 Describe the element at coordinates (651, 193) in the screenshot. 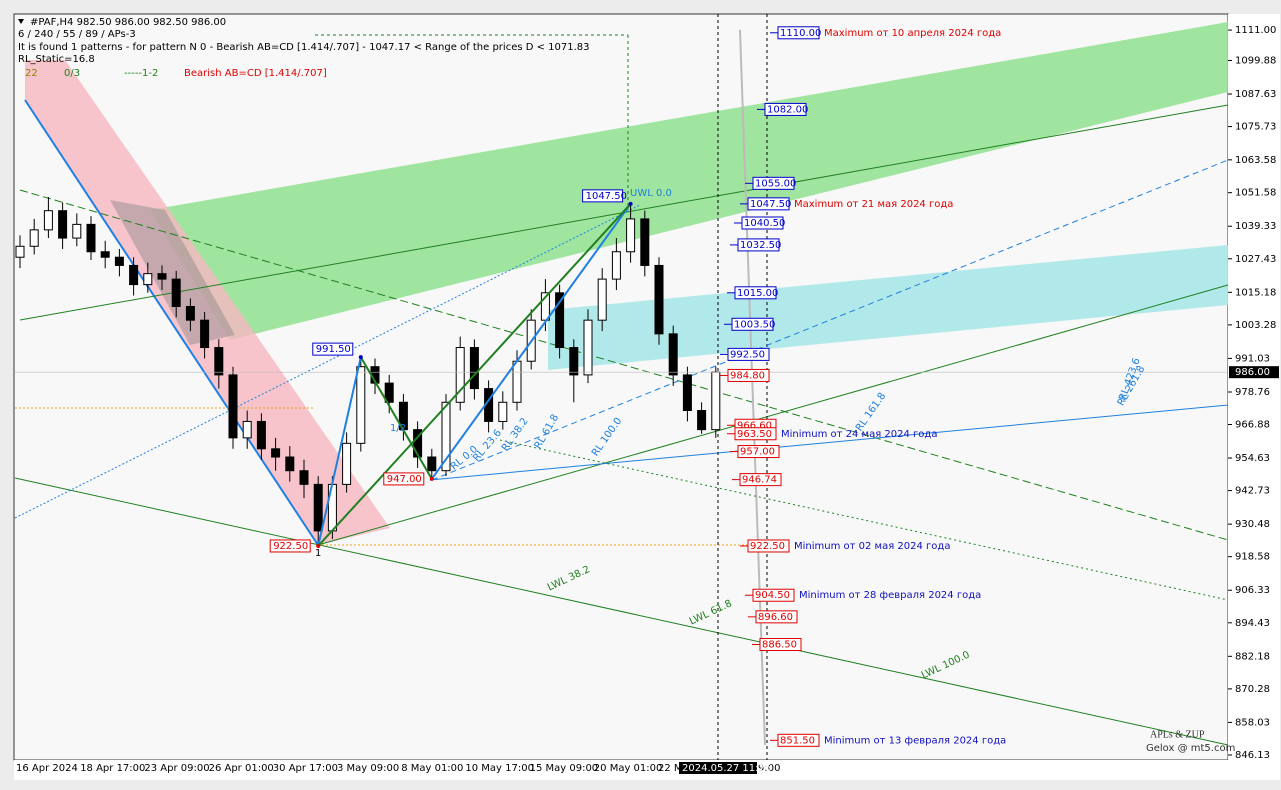

I see `line-annotation: UWL 0.0` at that location.